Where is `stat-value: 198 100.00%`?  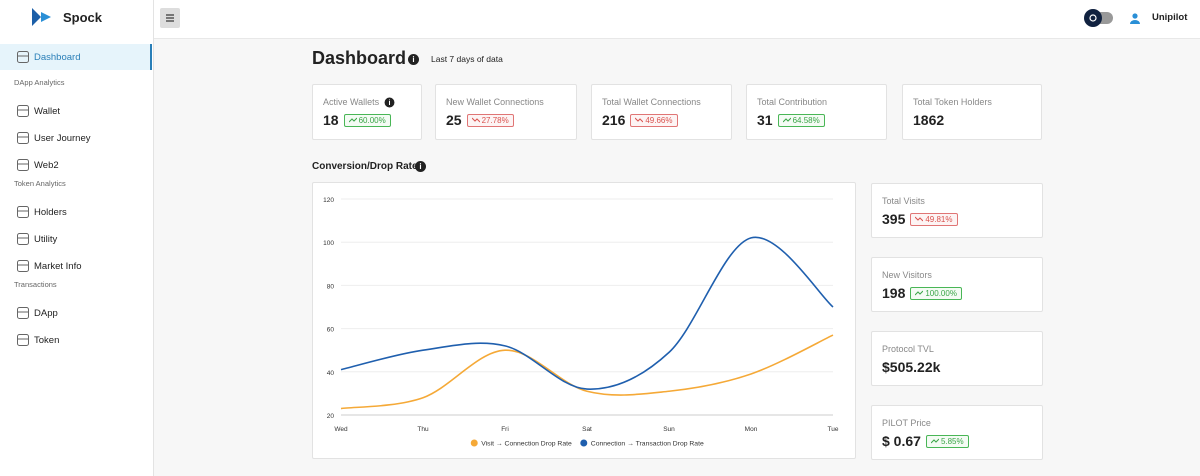 stat-value: 198 100.00% is located at coordinates (922, 293).